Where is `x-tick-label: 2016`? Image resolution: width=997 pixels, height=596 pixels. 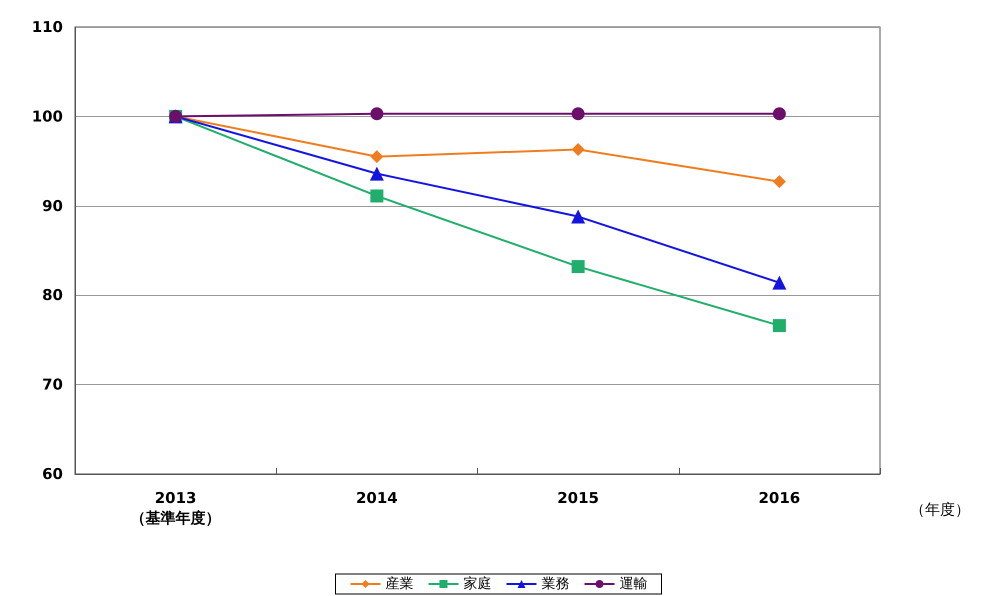 x-tick-label: 2016 is located at coordinates (779, 498).